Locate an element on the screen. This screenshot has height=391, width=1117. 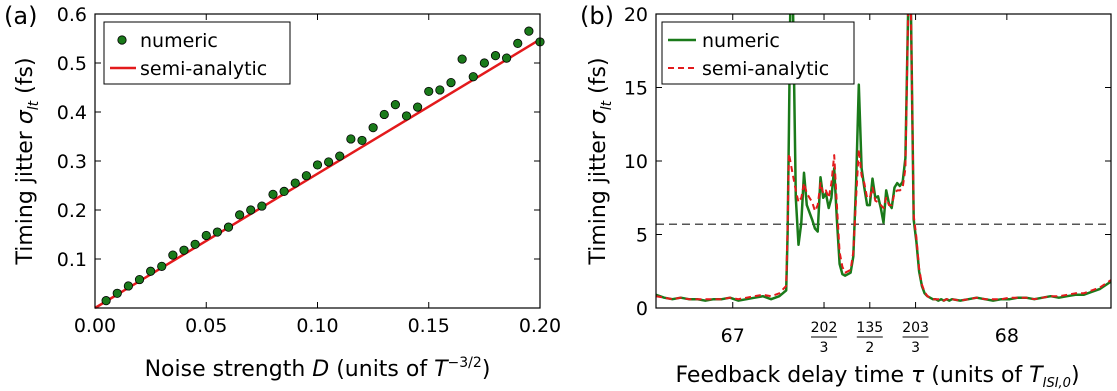
panel-a-x-axis-label: Noise strength D (units of T−3/2) is located at coordinates (318, 368).